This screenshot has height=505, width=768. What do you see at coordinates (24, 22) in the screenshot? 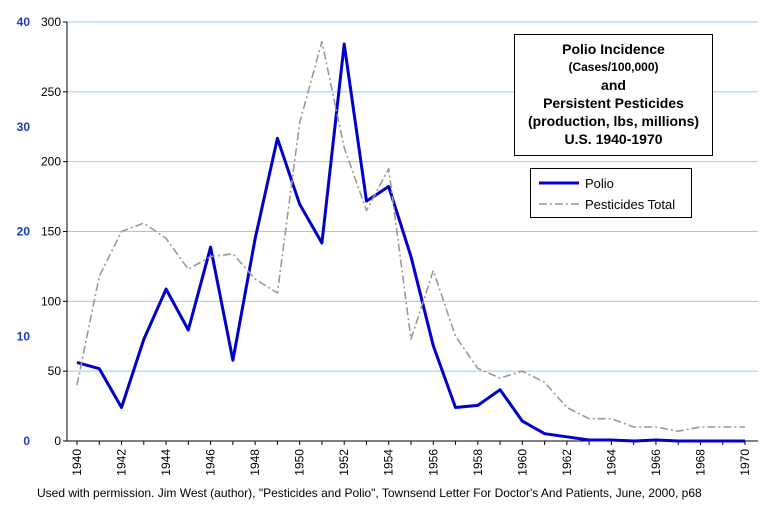
I see `right-tick-label: 40` at bounding box center [24, 22].